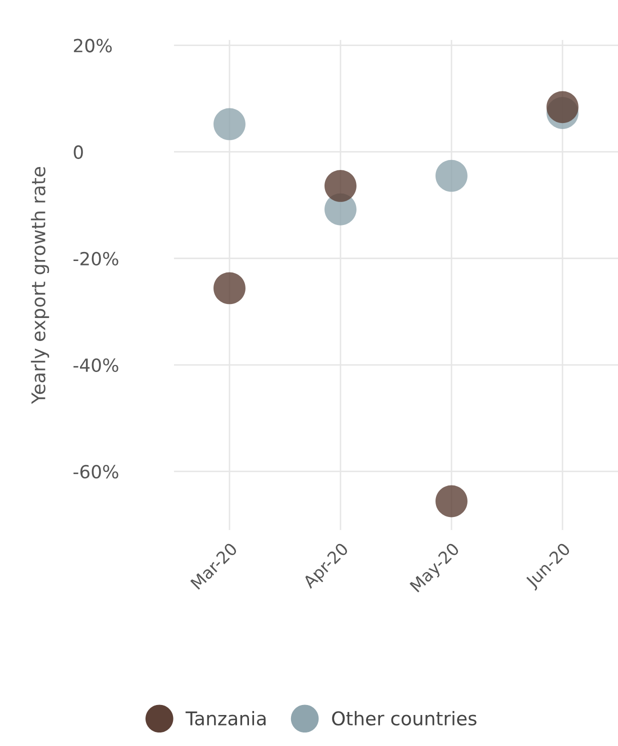 The width and height of the screenshot is (618, 746). What do you see at coordinates (93, 45) in the screenshot?
I see `y-tick-label: 20%` at bounding box center [93, 45].